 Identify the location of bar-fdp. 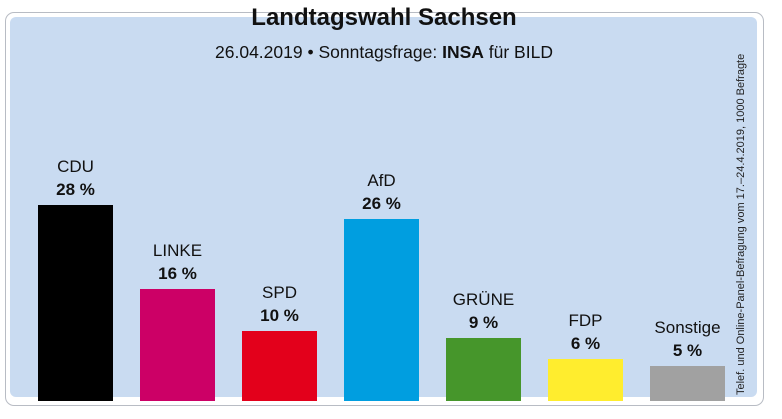
(585, 380).